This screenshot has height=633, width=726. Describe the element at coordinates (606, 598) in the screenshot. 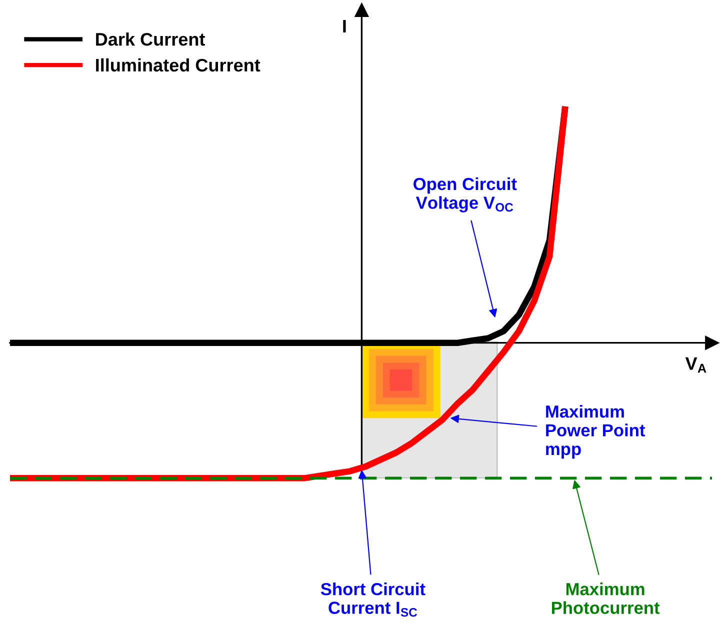

I see `text: Maximum Photocurrent` at that location.